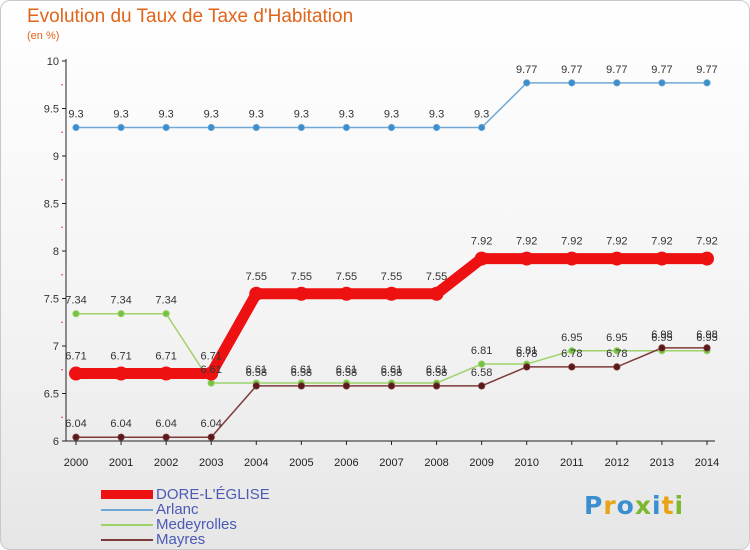 The image size is (750, 550). I want to click on legend-label: Medeyrolles, so click(196, 524).